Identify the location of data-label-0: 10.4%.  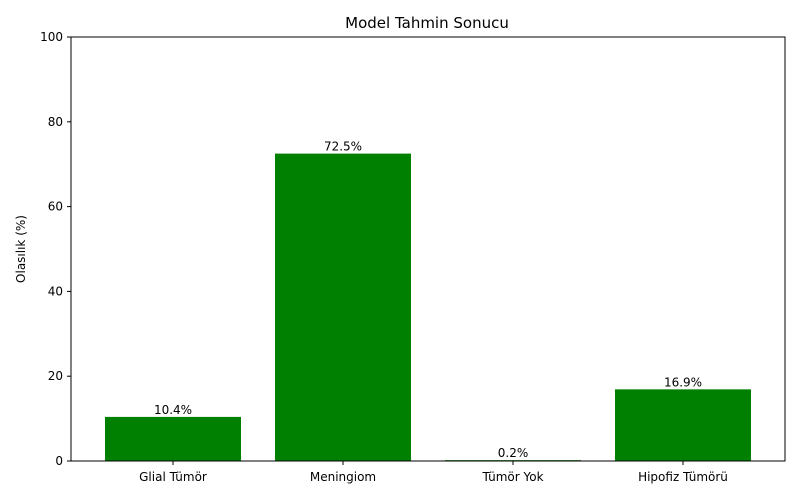
(173, 410).